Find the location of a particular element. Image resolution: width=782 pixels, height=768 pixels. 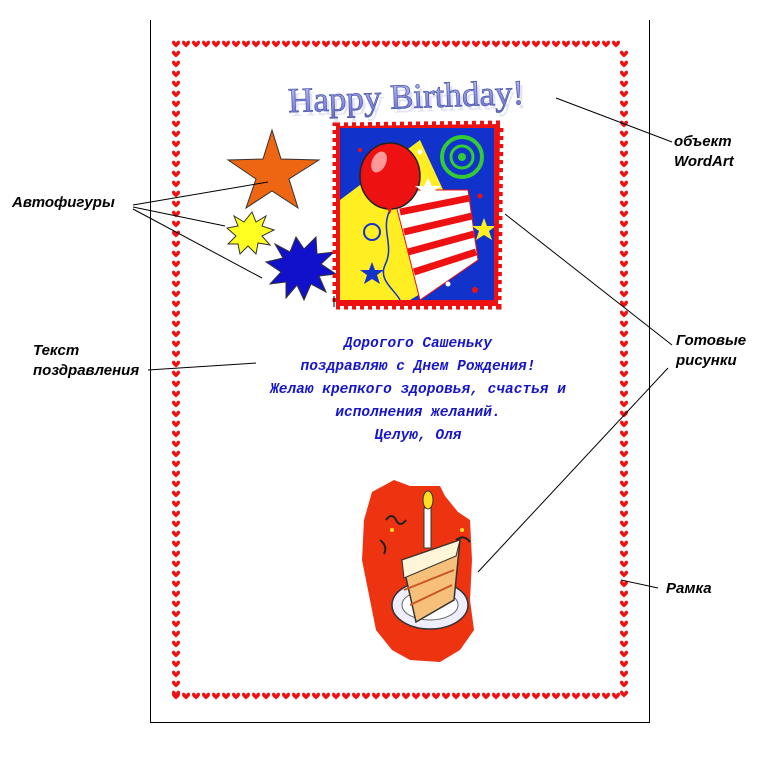

wordart-callout-line1: объект is located at coordinates (703, 141).